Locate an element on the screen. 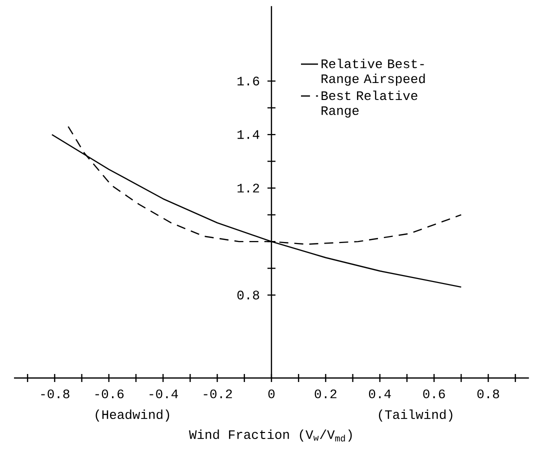 Image resolution: width=534 pixels, height=459 pixels. x-tick-label: 0.4 is located at coordinates (379, 393).